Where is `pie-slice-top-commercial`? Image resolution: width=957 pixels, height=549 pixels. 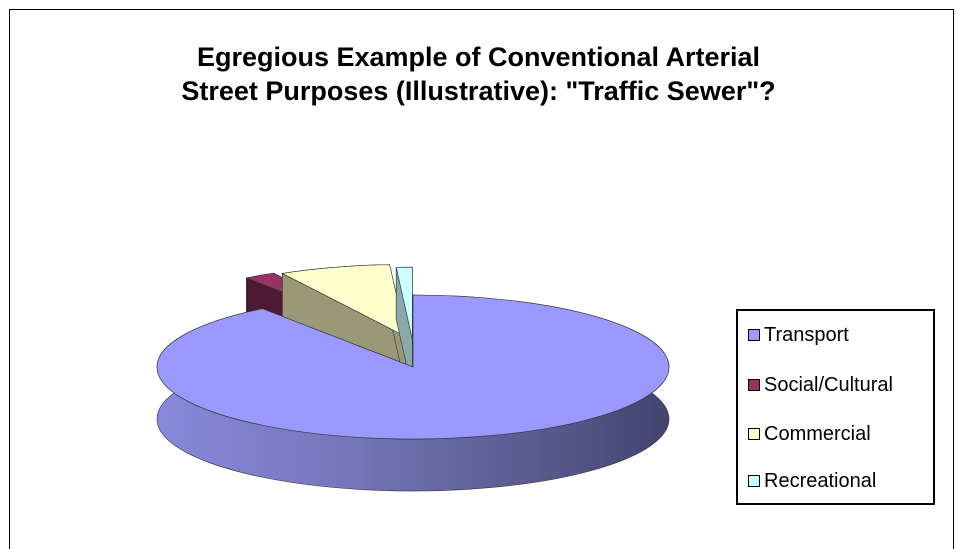 pie-slice-top-commercial is located at coordinates (344, 301).